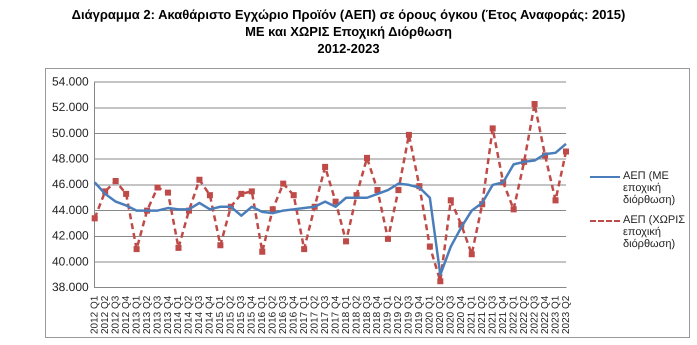 The height and width of the screenshot is (345, 697). I want to click on y-tick-label: 48.000, so click(71, 159).